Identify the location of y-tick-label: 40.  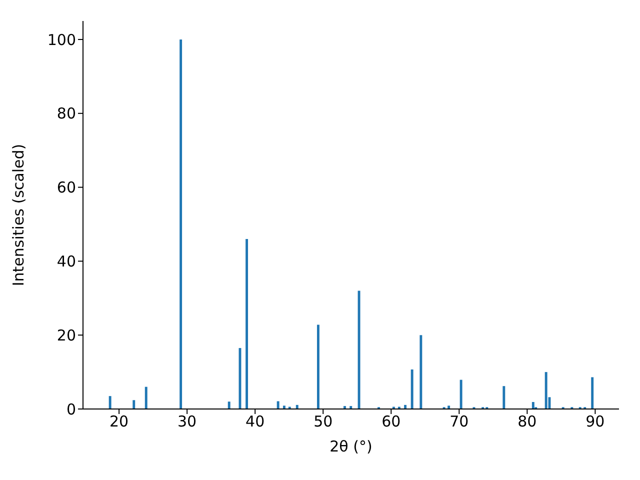
(66, 261).